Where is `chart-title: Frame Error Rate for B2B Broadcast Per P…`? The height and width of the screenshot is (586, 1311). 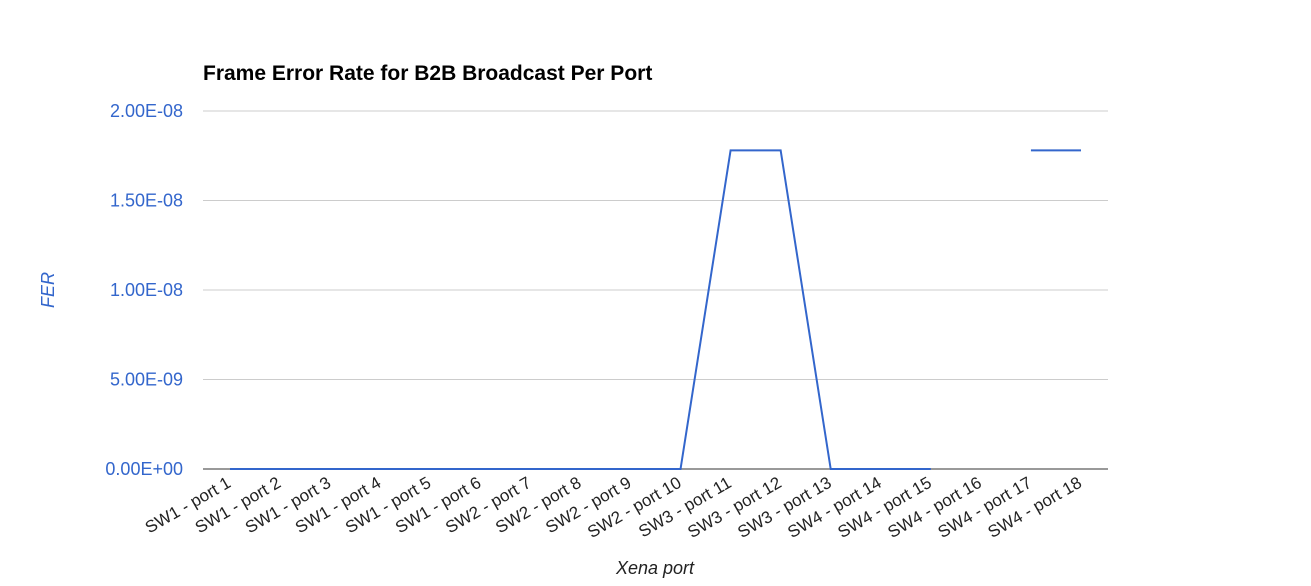
chart-title: Frame Error Rate for B2B Broadcast Per P… is located at coordinates (427, 73).